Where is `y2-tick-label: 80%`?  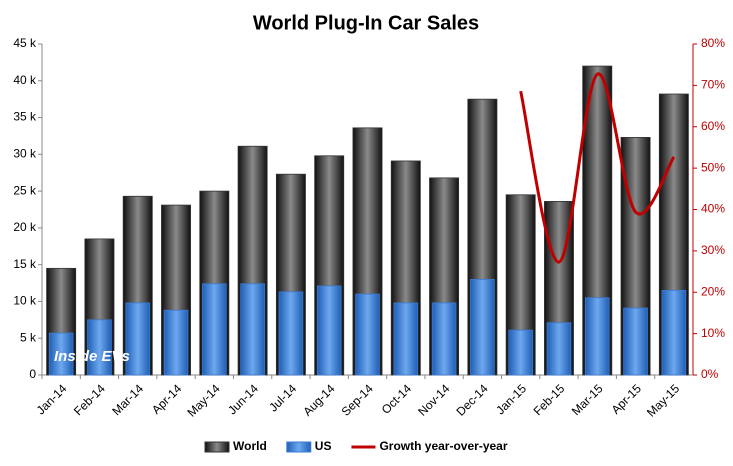 y2-tick-label: 80% is located at coordinates (713, 43).